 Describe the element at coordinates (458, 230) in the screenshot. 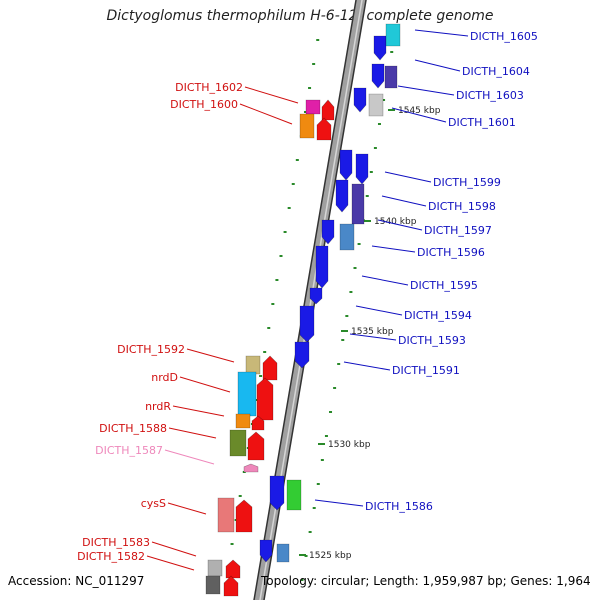

I see `right-gene-label: DICTH_1597` at that location.